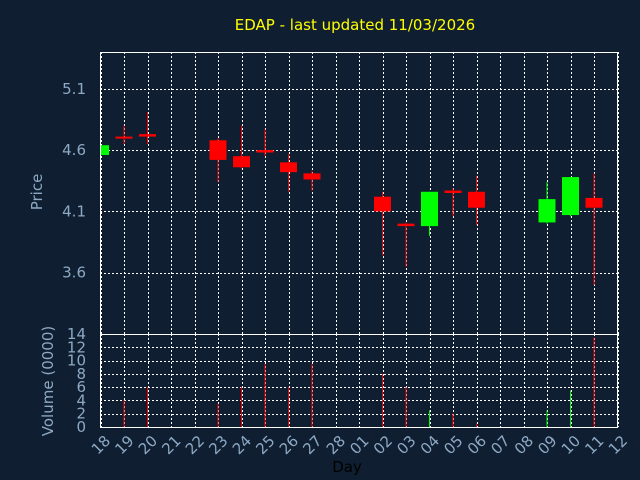 The width and height of the screenshot is (640, 480). Describe the element at coordinates (76, 334) in the screenshot. I see `volume-tick-label: 14` at that location.